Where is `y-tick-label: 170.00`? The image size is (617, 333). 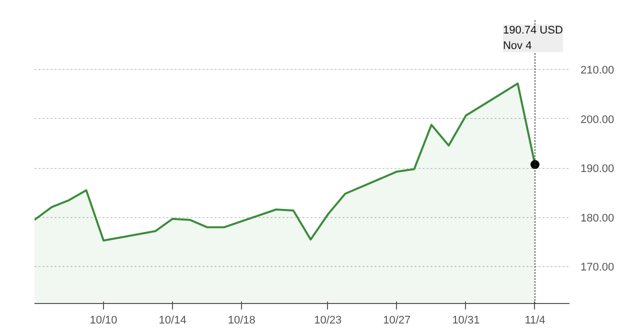
y-tick-label: 170.00 is located at coordinates (597, 268).